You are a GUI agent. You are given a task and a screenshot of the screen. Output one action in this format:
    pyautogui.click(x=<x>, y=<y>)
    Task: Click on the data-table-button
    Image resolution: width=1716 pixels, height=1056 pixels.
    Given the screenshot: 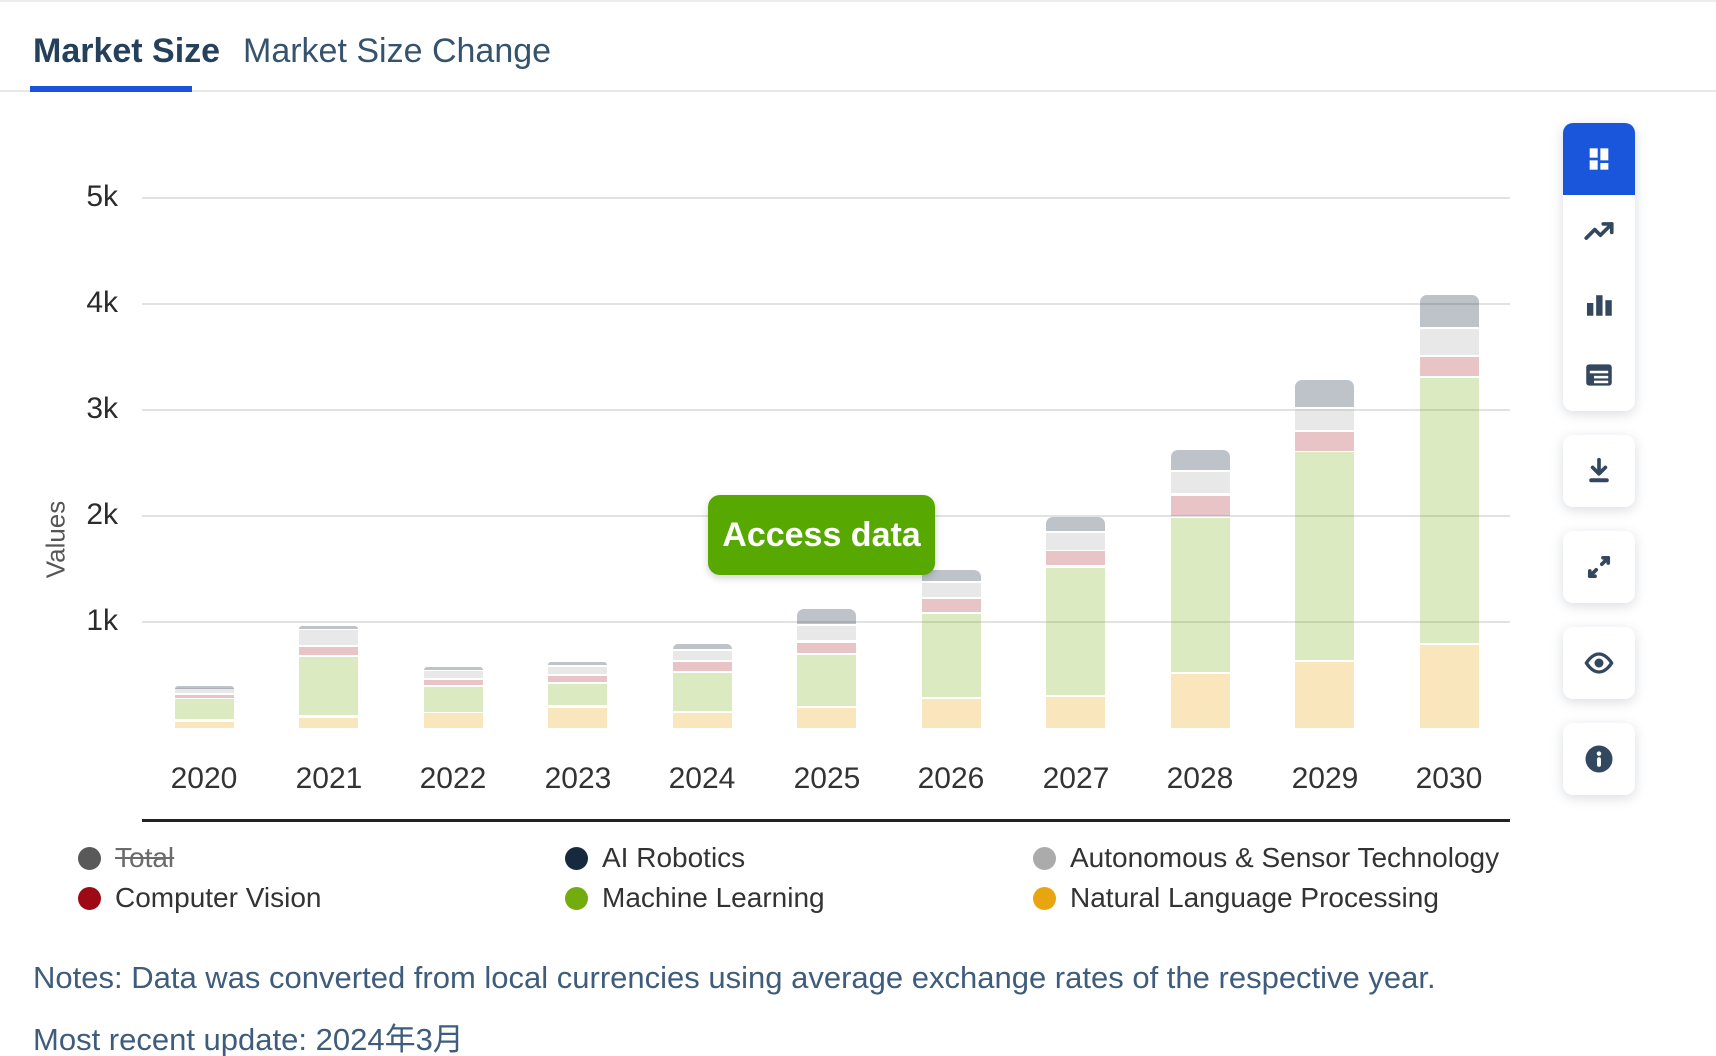 What is the action you would take?
    pyautogui.click(x=1599, y=375)
    